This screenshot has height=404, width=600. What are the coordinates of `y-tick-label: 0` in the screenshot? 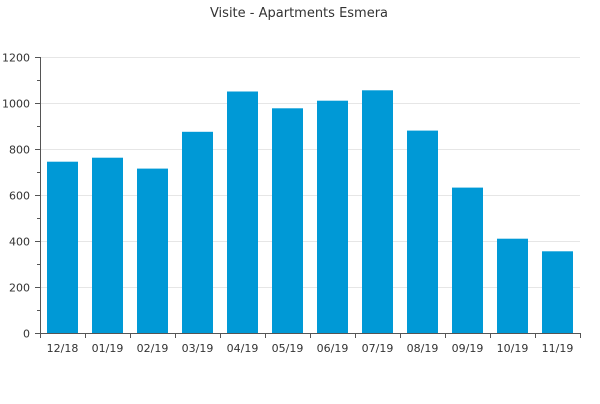 It's located at (26, 334).